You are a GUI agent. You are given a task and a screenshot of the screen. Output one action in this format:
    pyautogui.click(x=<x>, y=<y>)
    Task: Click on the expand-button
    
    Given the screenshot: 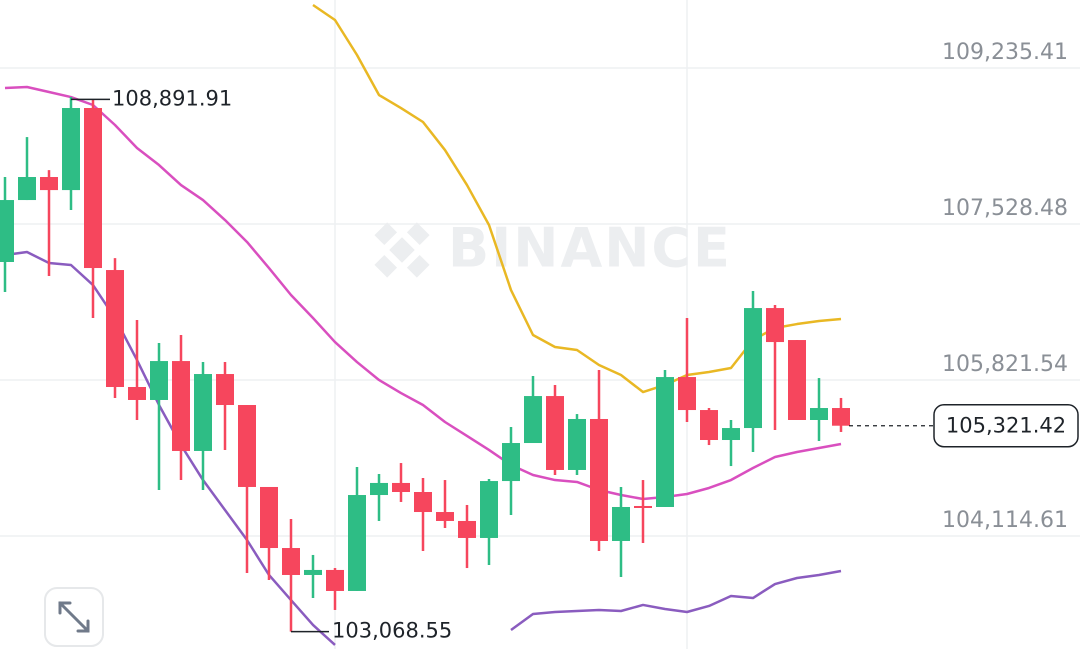 What is the action you would take?
    pyautogui.click(x=74, y=617)
    